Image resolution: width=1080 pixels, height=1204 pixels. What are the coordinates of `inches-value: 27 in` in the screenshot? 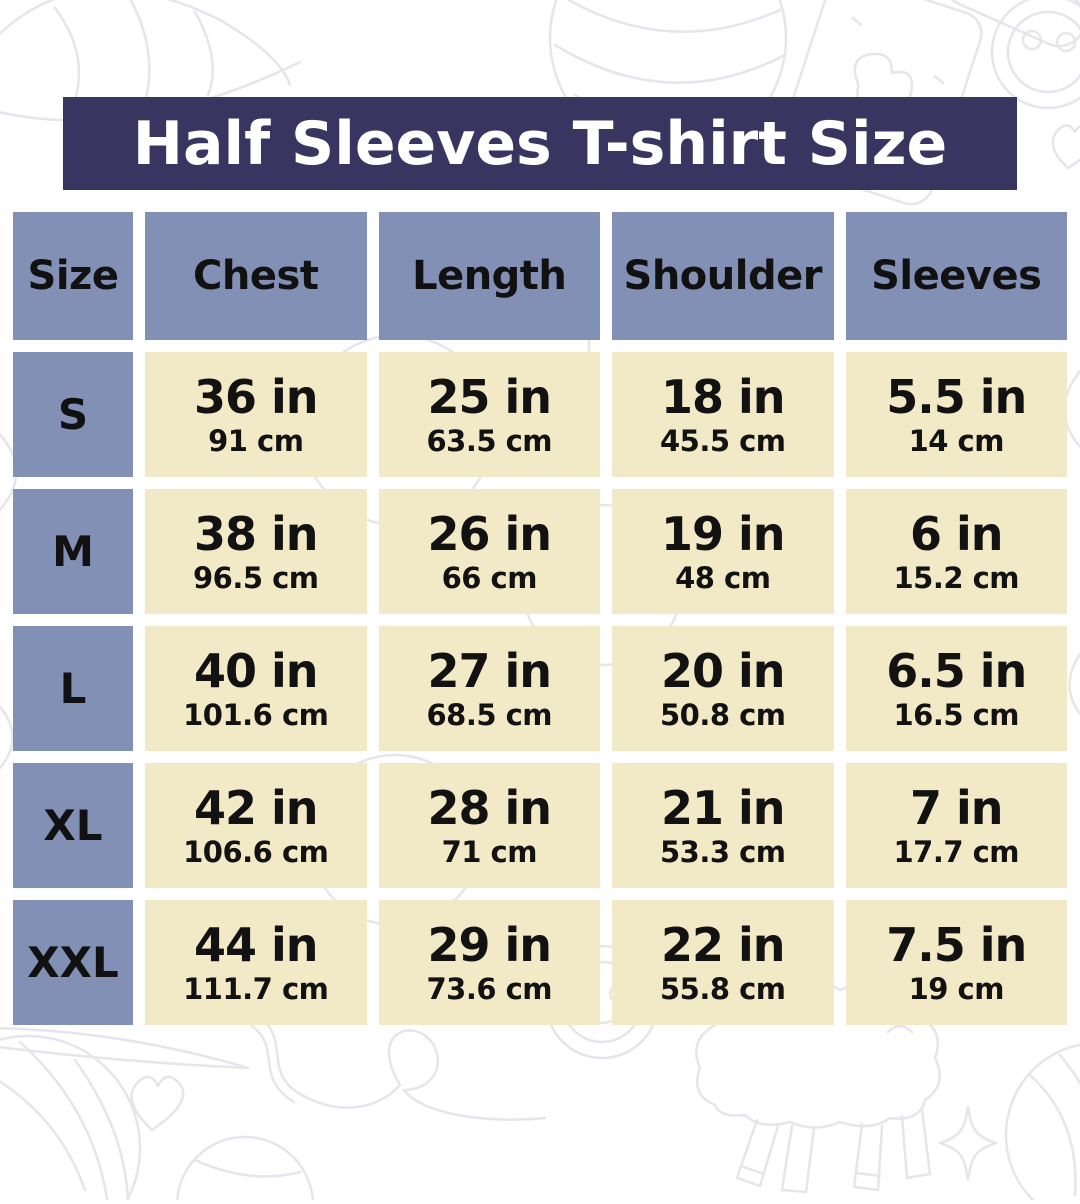 It's located at (489, 671).